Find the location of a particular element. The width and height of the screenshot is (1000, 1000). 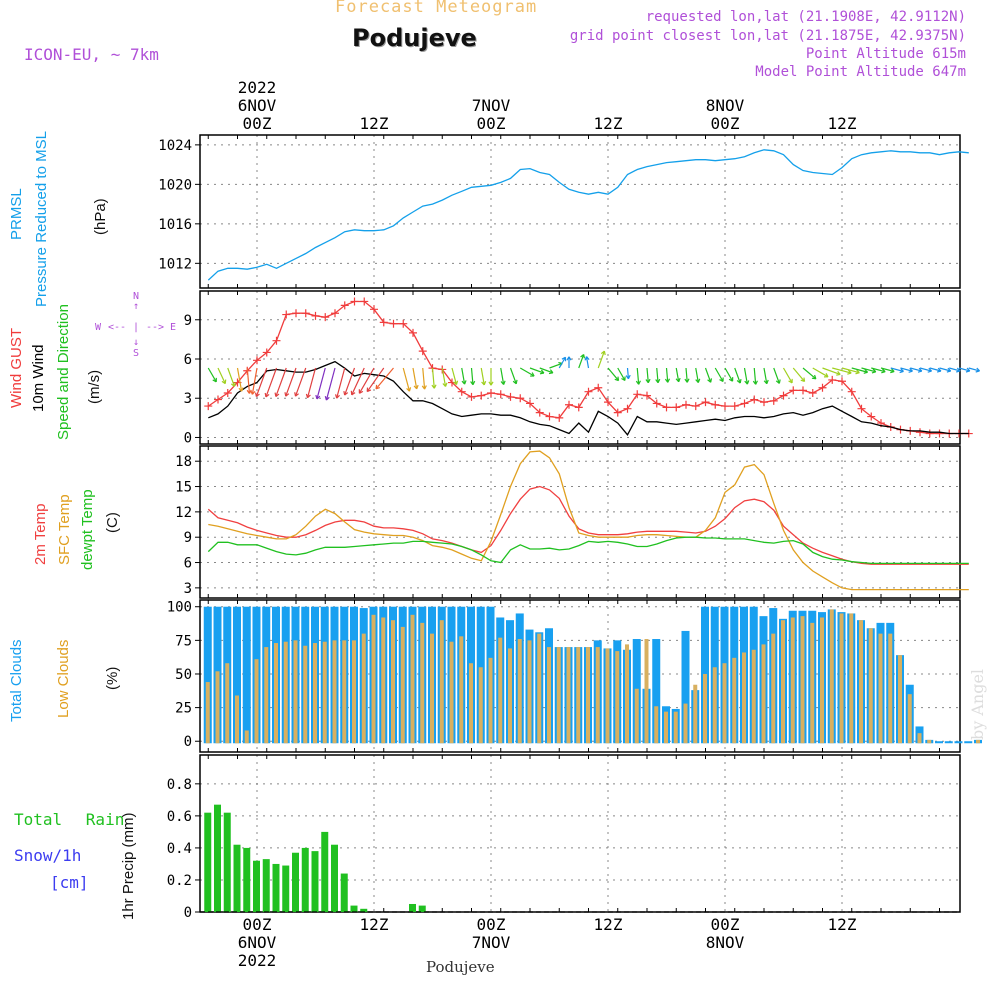

rain-label: Total Rain is located at coordinates (69, 819).